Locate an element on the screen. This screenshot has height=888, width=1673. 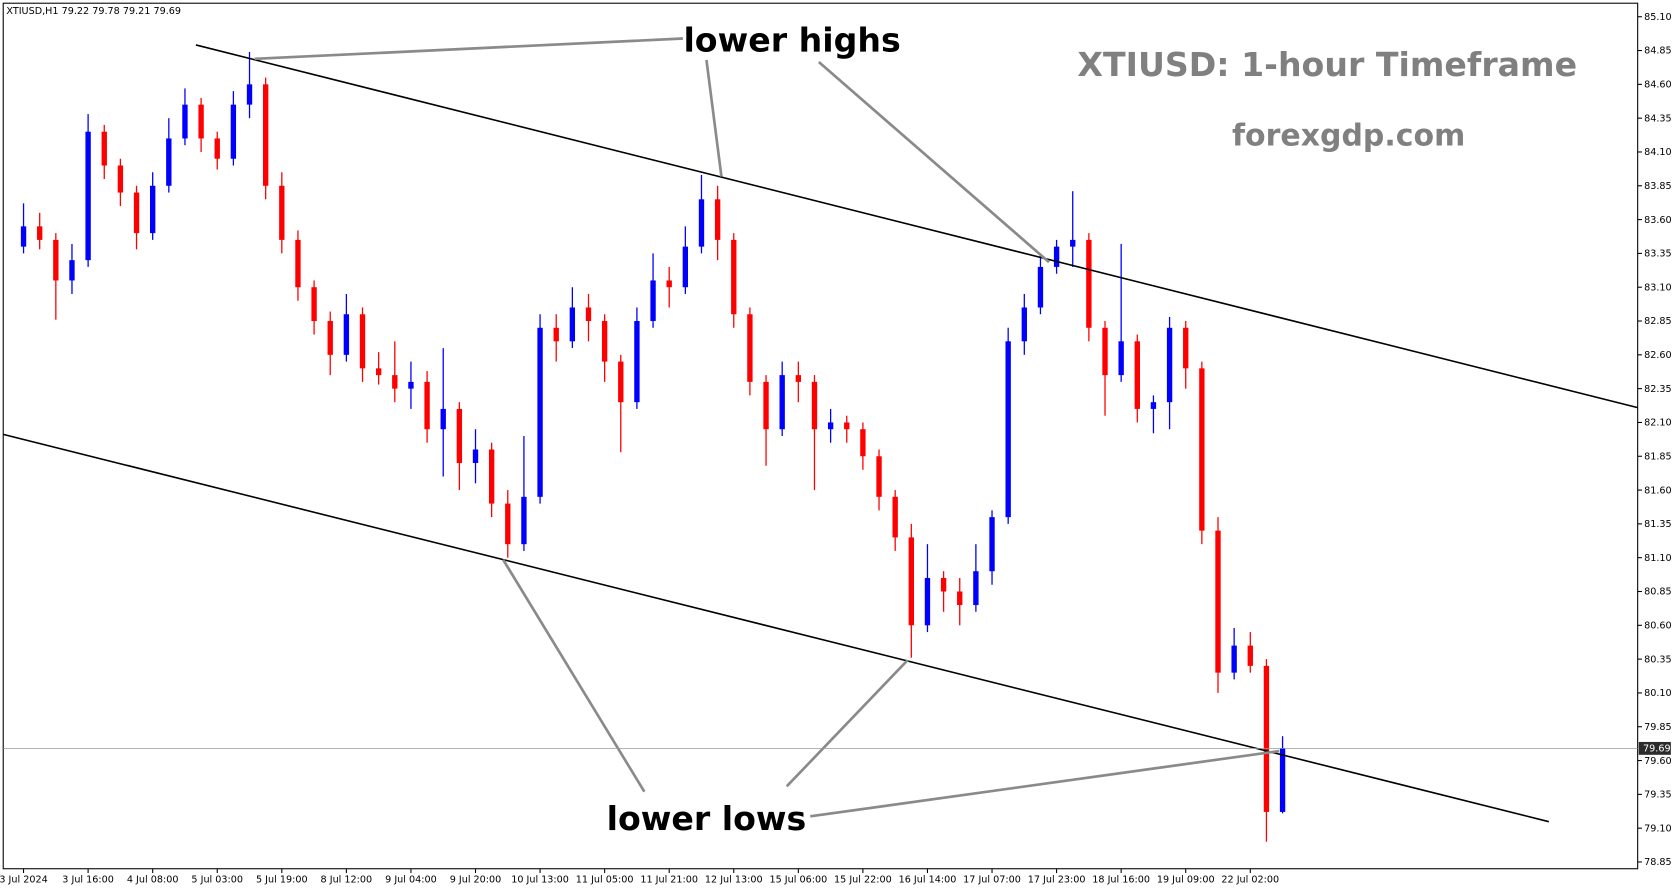
y-tick-label: 84.60 is located at coordinates (1658, 85).